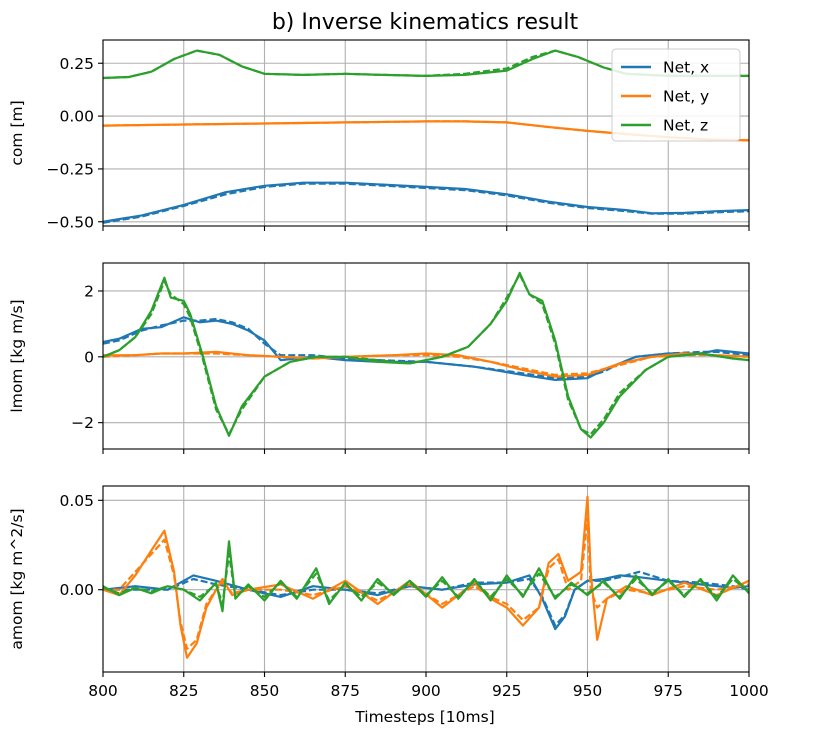  I want to click on x-tick-label: 850, so click(265, 691).